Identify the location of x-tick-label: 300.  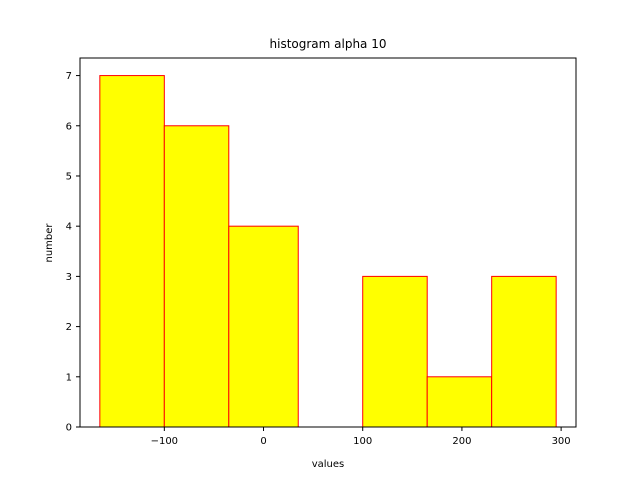
(561, 441).